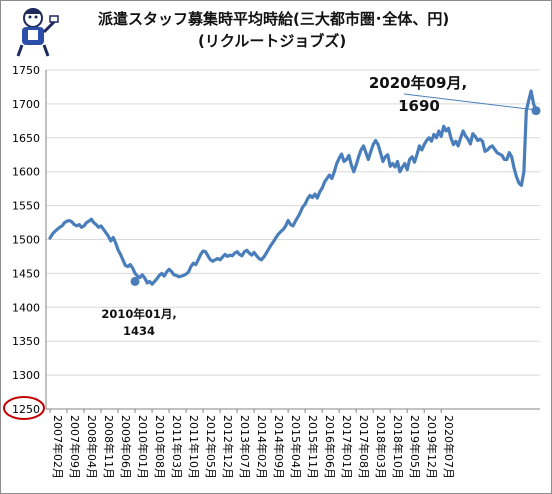 The width and height of the screenshot is (552, 494). What do you see at coordinates (272, 41) in the screenshot?
I see `chart-title-line2: (リクルートジョブズ)` at bounding box center [272, 41].